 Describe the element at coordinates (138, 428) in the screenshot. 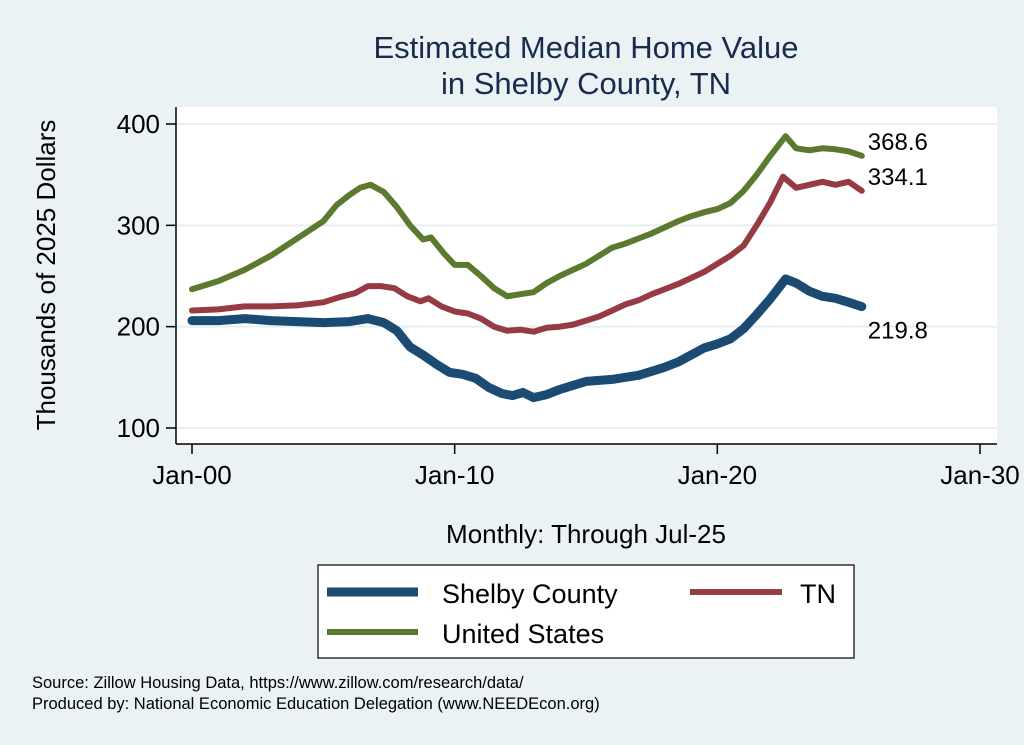

I see `y-tick-label: 100` at that location.